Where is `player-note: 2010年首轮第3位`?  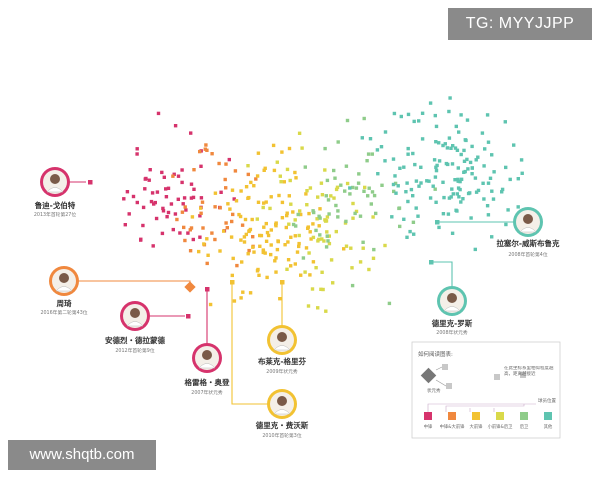
player-note: 2010年首轮第3位 is located at coordinates (281, 435).